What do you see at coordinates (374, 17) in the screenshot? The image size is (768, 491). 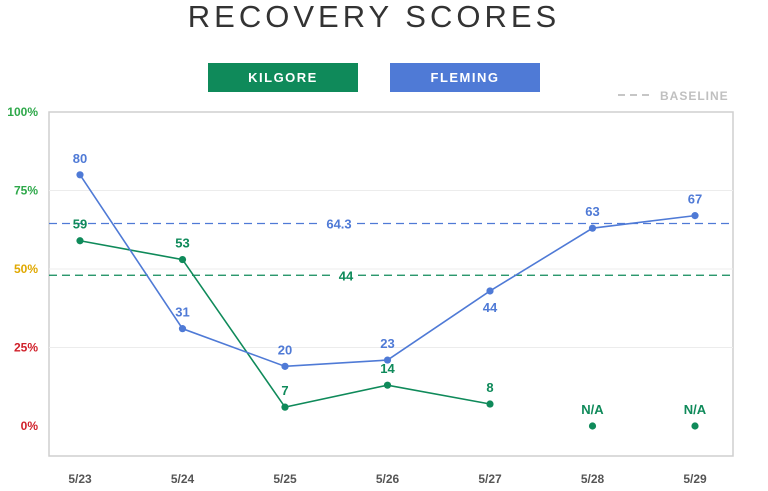 I see `chart-title: RECOVERY SCORES` at bounding box center [374, 17].